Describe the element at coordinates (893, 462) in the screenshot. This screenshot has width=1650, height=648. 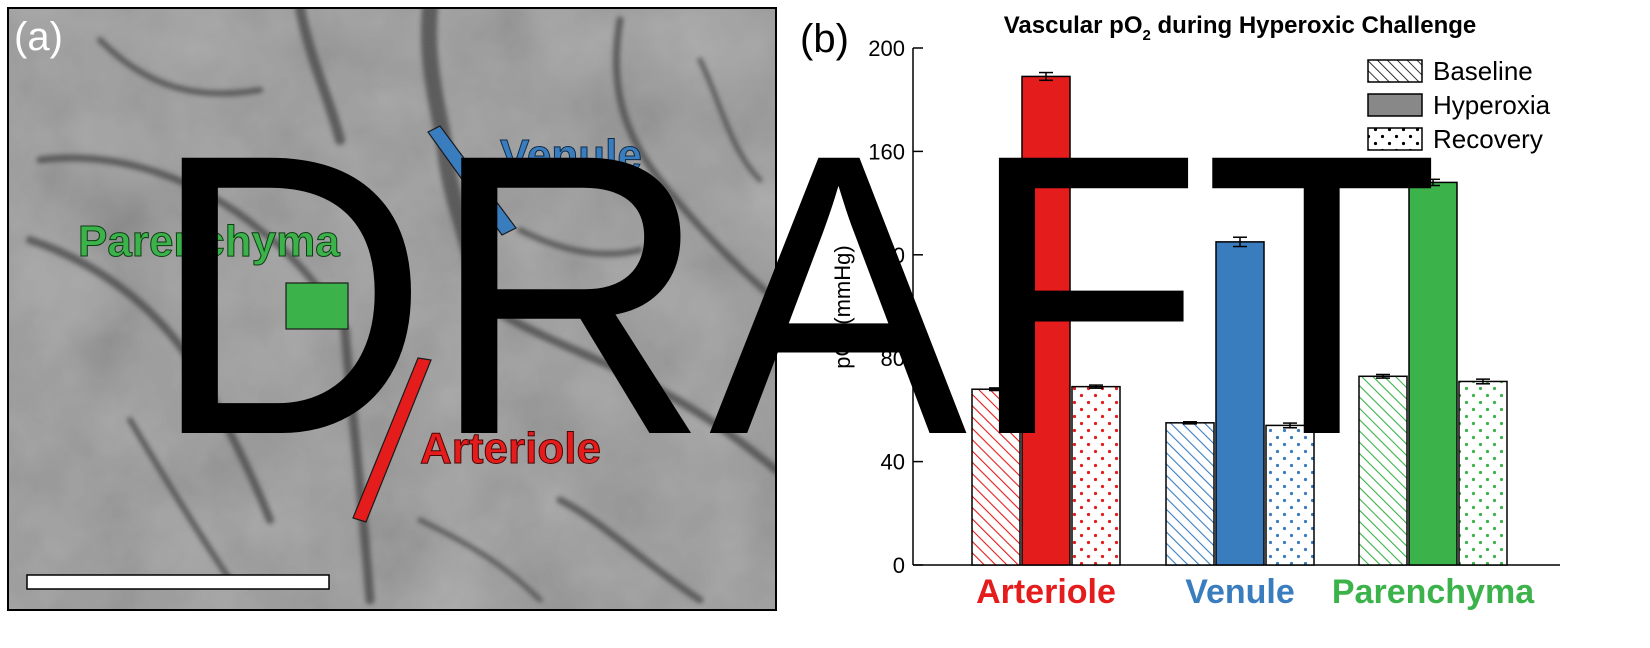
I see `y-tick-label: 40` at that location.